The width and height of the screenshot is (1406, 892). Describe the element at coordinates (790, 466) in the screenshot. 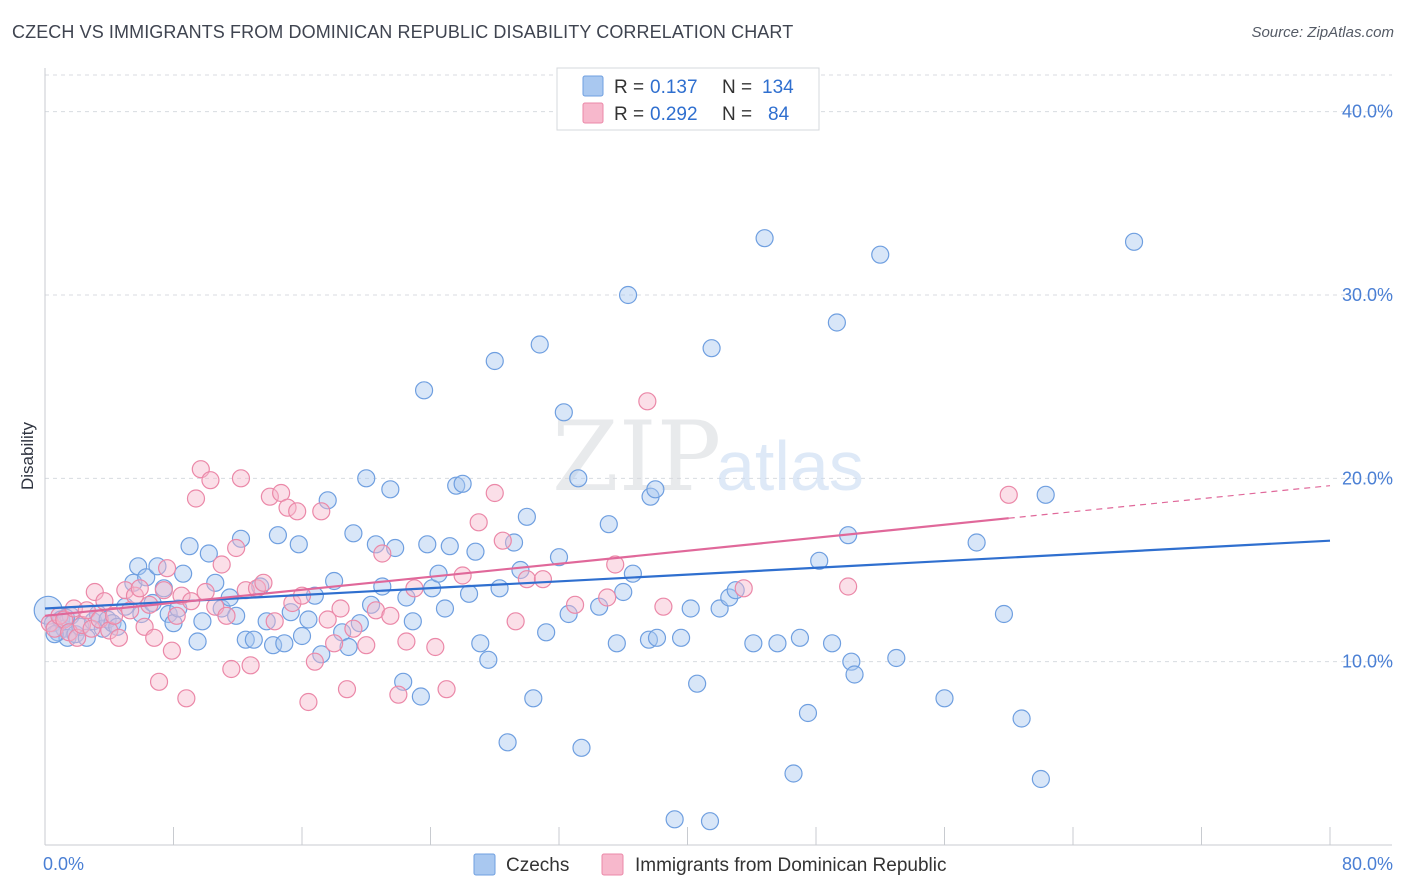

I see `watermark-atlas: atlas` at that location.